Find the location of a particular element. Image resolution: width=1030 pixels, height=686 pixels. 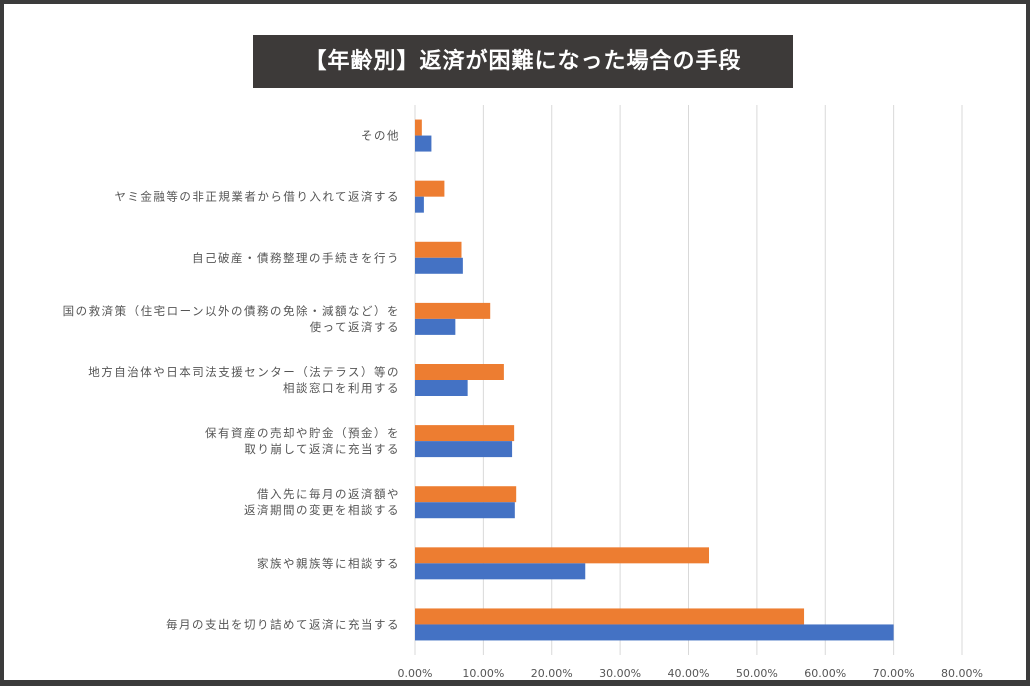

category-label: ヤミ金融等の非正規業者から借り入れて返済する is located at coordinates (257, 197).